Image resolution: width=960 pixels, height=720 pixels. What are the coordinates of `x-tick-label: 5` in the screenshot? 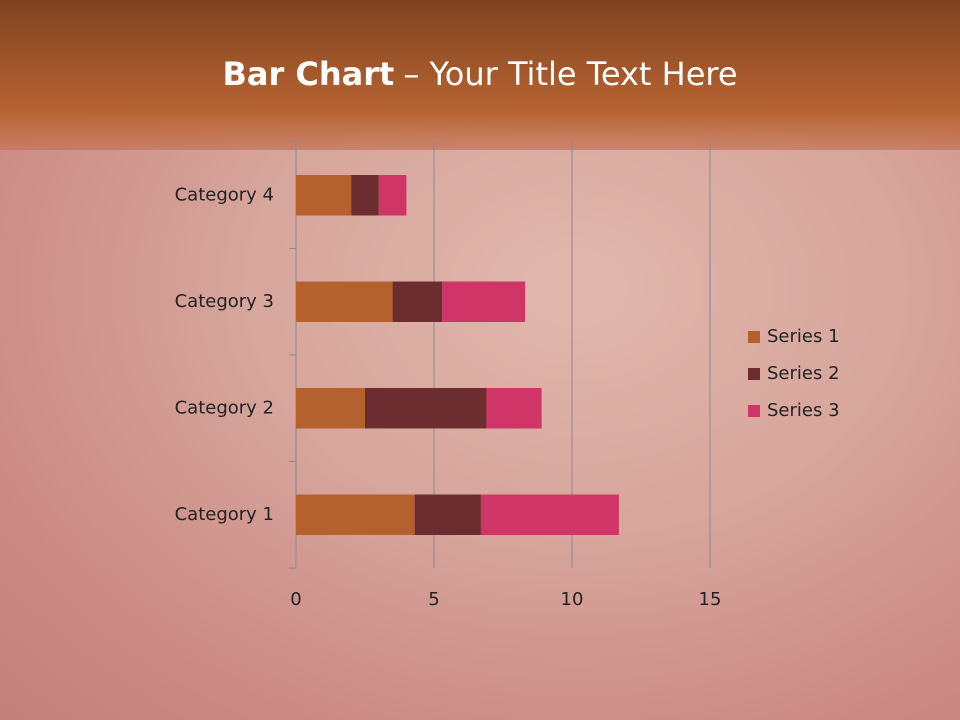 It's located at (433, 599).